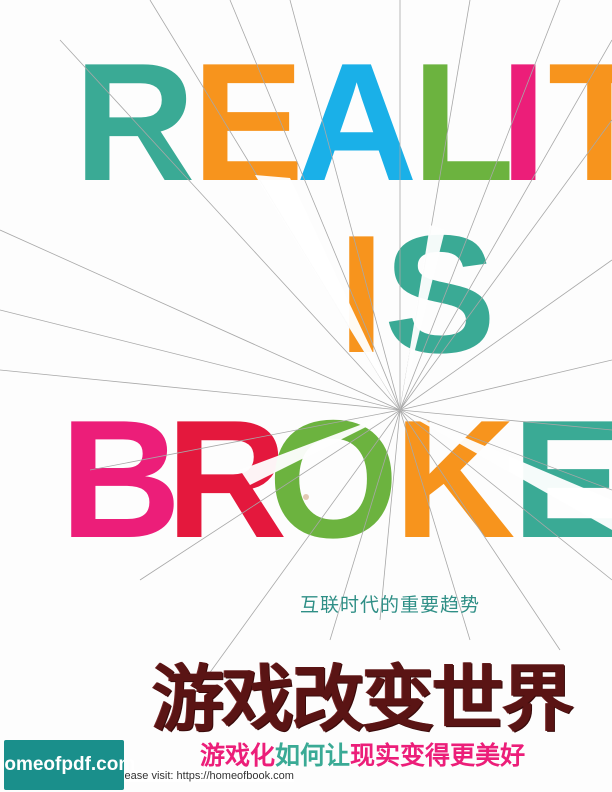 Image resolution: width=612 pixels, height=792 pixels. I want to click on title-letter-k: K, so click(455, 479).